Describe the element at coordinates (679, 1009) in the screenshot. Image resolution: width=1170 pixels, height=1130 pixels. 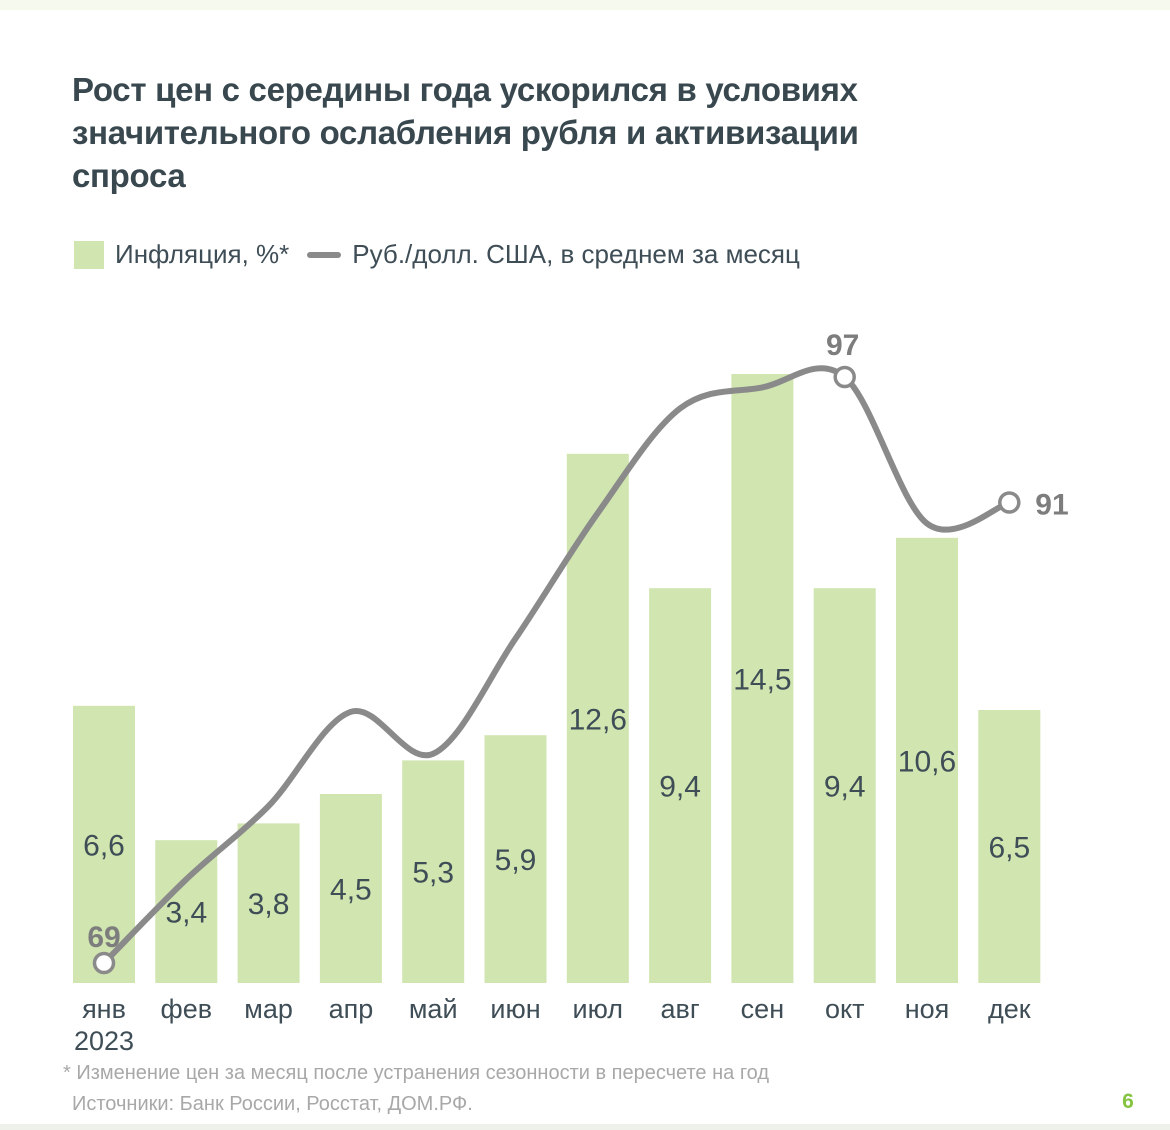
I see `month-label: авг` at that location.